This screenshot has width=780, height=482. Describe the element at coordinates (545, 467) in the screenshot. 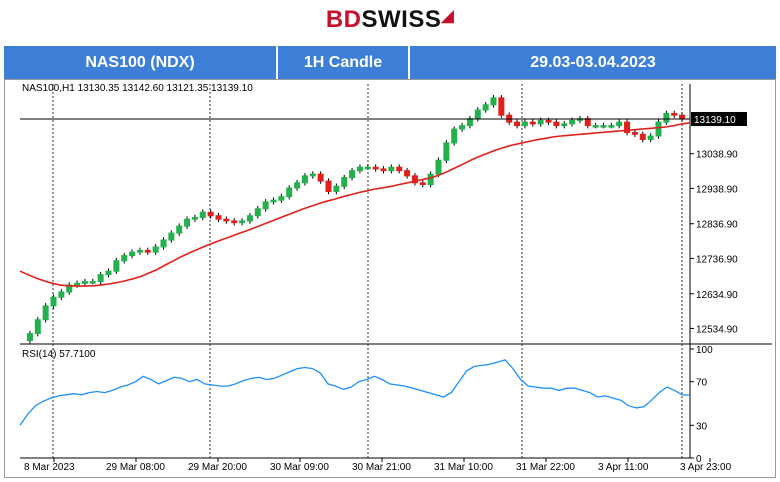

I see `time-label: 31 Mar 22:00` at that location.